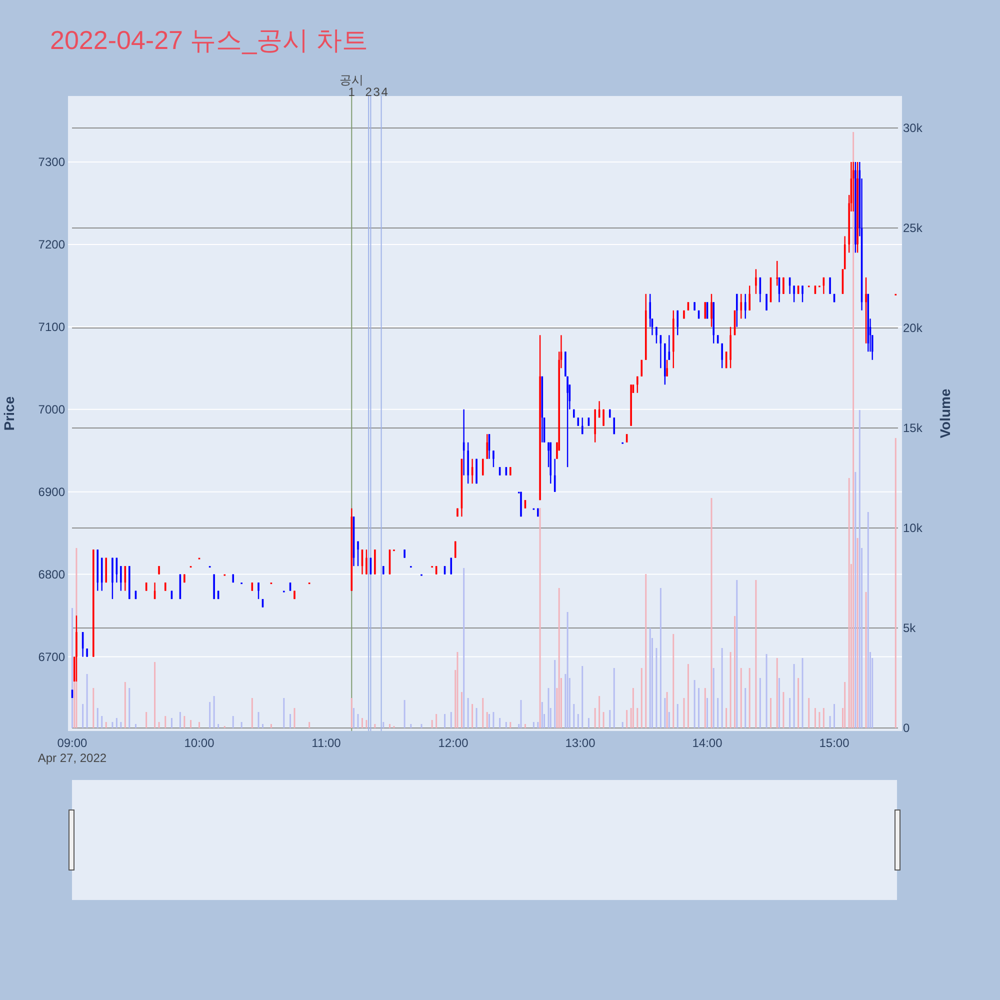 This screenshot has height=1000, width=1000. Describe the element at coordinates (945, 413) in the screenshot. I see `y2-axis-title: Volume` at that location.